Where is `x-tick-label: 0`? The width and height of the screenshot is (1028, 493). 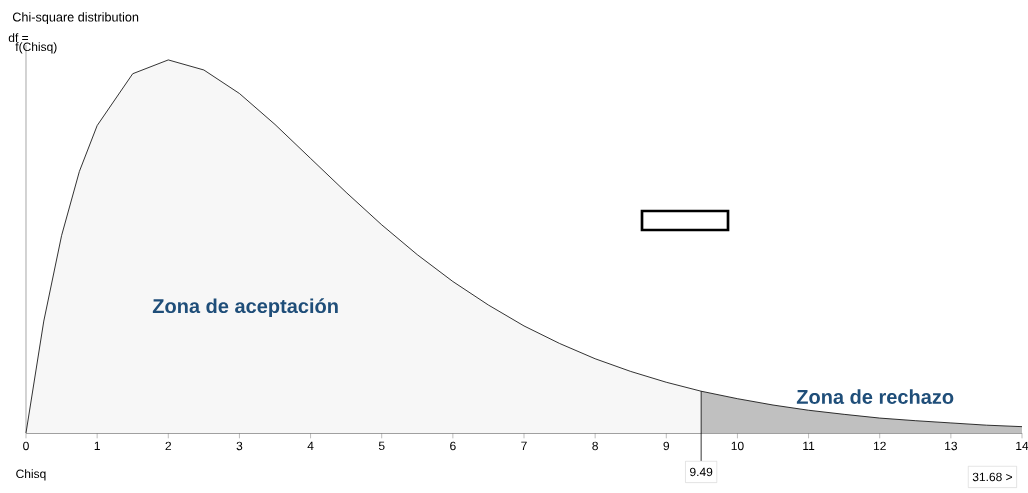 x-tick-label: 0 is located at coordinates (26, 446).